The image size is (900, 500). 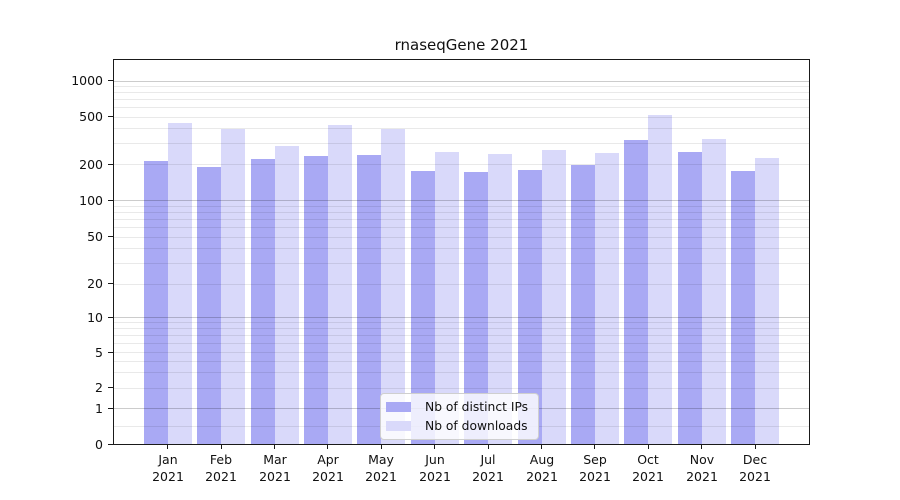 What do you see at coordinates (713, 291) in the screenshot?
I see `bar-downloads-nov` at bounding box center [713, 291].